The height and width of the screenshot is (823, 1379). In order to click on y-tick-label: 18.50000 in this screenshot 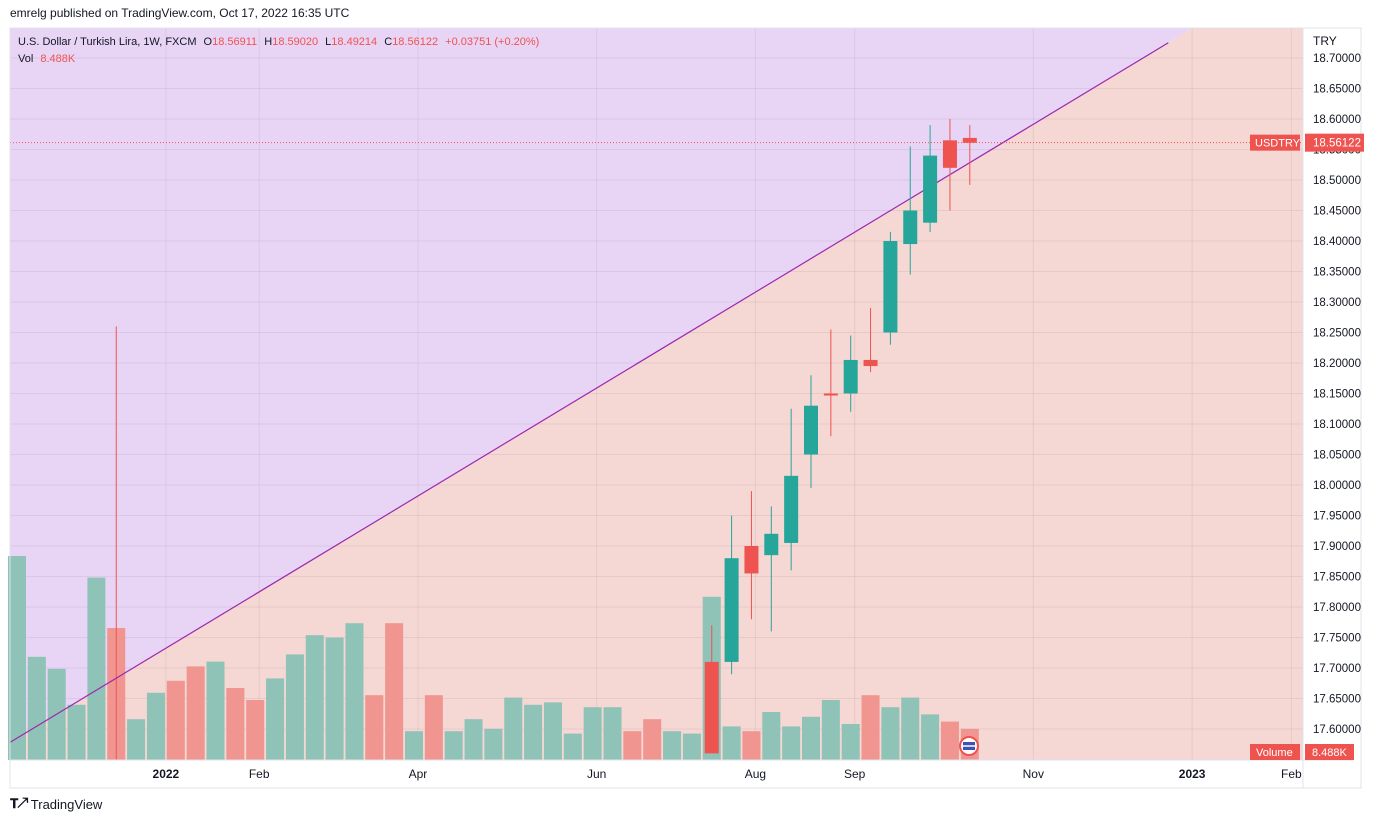, I will do `click(1337, 181)`.